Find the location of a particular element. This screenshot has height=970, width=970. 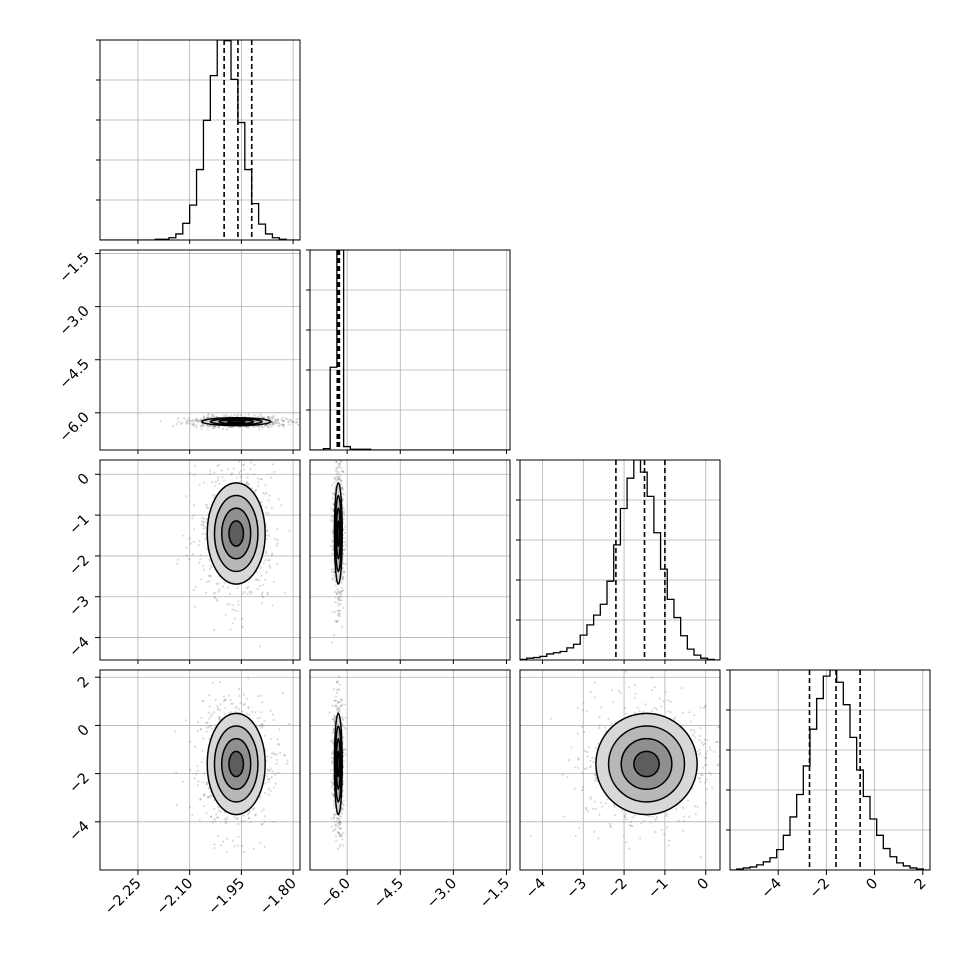

tick-label-y-2-1: −3 is located at coordinates (79, 606).